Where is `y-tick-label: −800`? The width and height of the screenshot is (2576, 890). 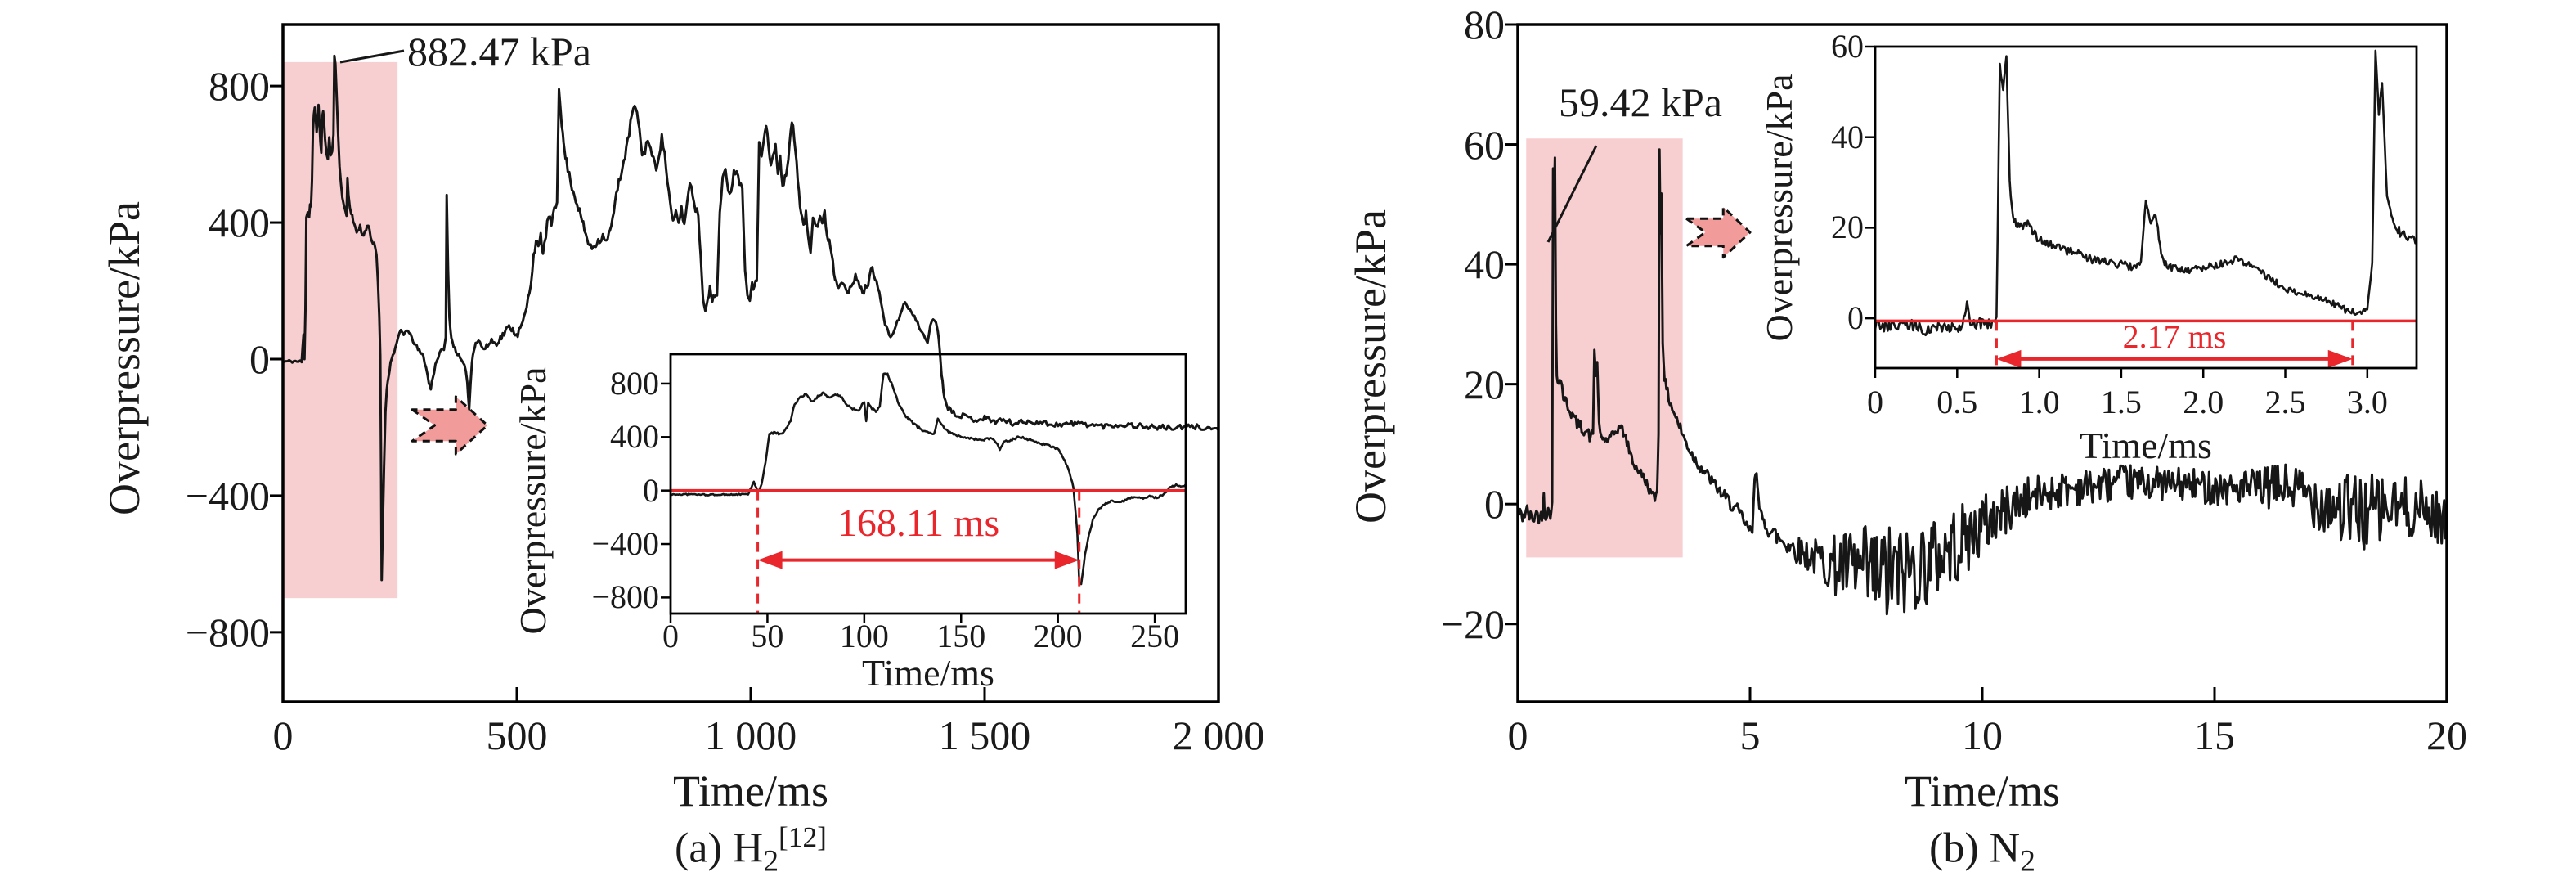
y-tick-label: −800 is located at coordinates (227, 632).